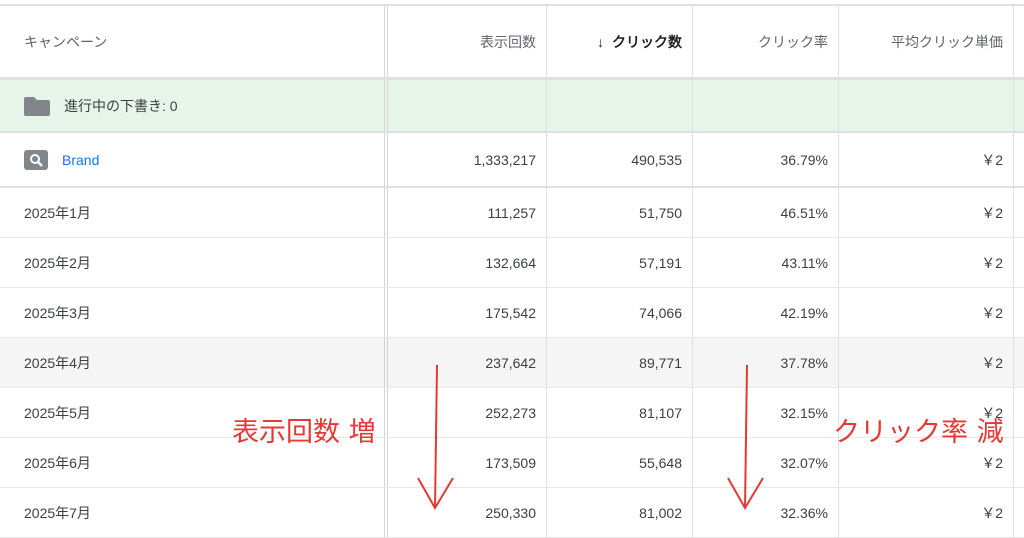  Describe the element at coordinates (194, 262) in the screenshot. I see `month-label: 2025年2月` at that location.